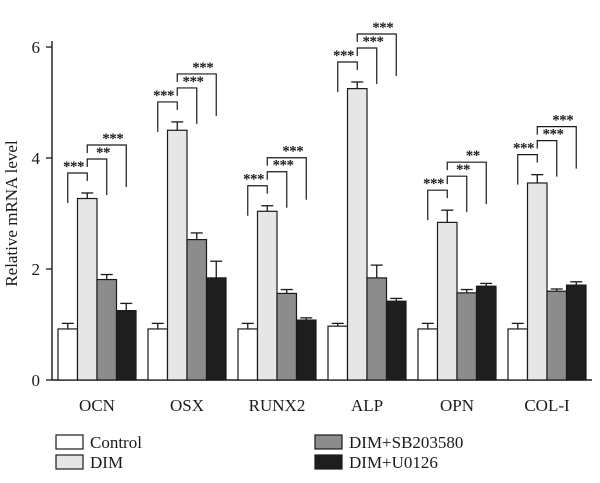 This screenshot has height=483, width=600. What do you see at coordinates (518, 354) in the screenshot?
I see `bar-control-col-i` at bounding box center [518, 354].